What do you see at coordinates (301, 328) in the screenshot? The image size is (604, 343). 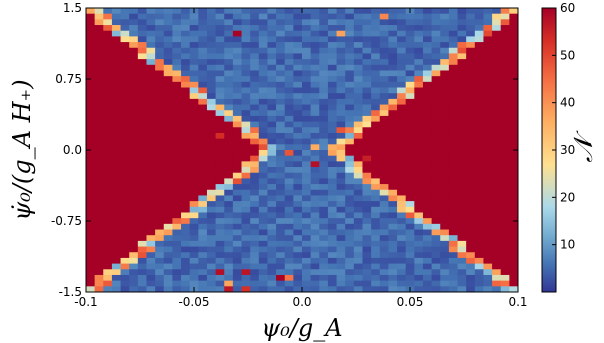 I see `x-axis-label: ψ₀/g_A` at bounding box center [301, 328].